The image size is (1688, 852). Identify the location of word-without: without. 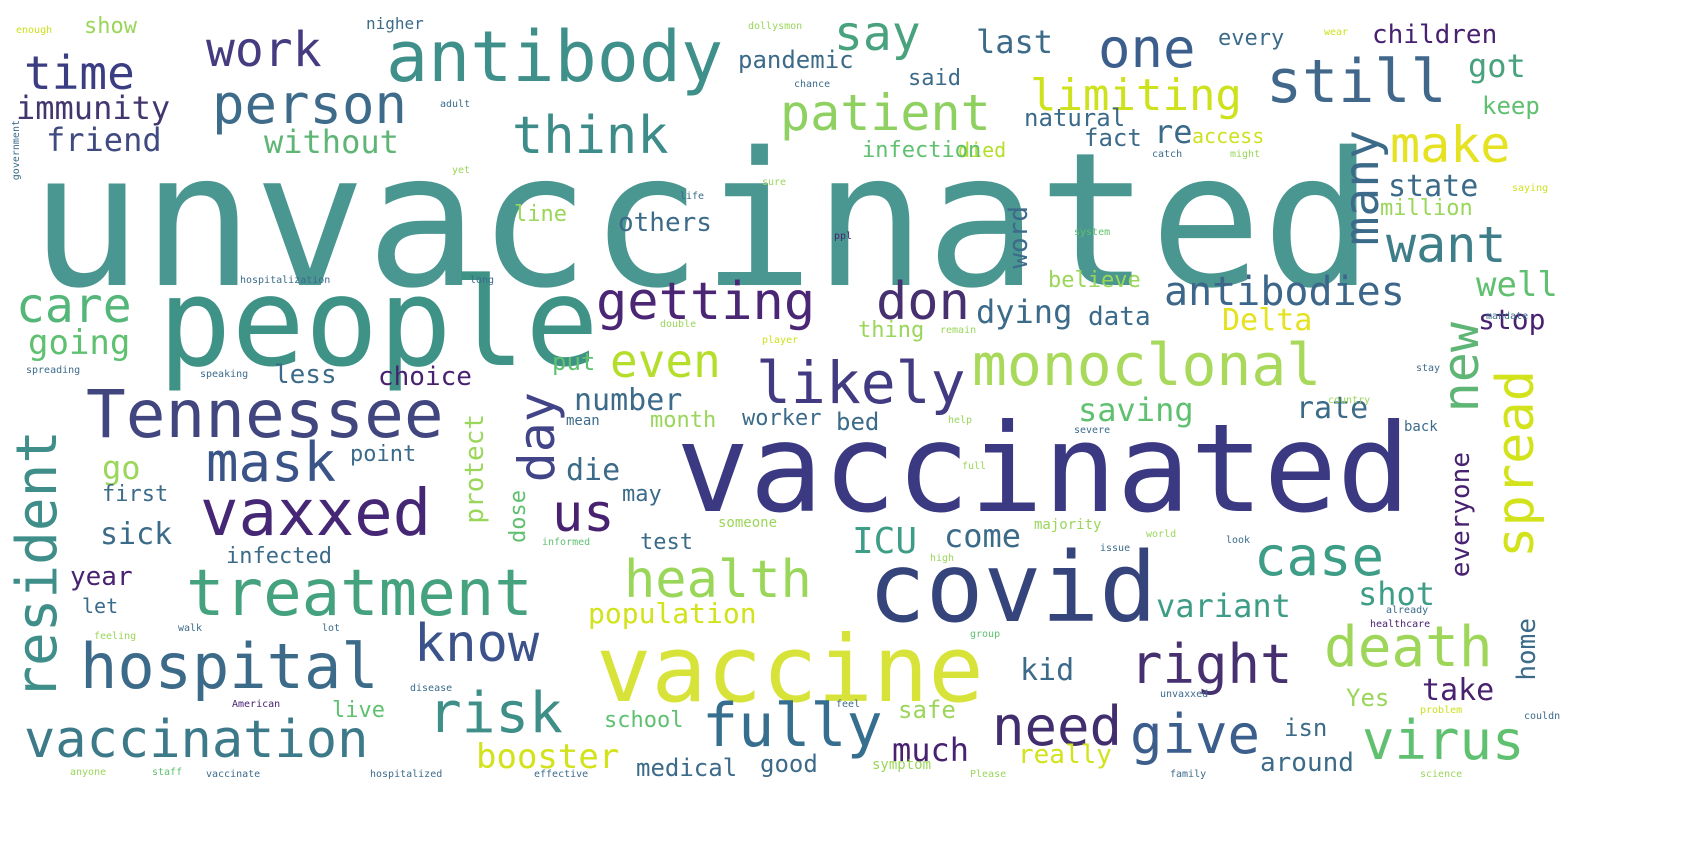
(331, 142).